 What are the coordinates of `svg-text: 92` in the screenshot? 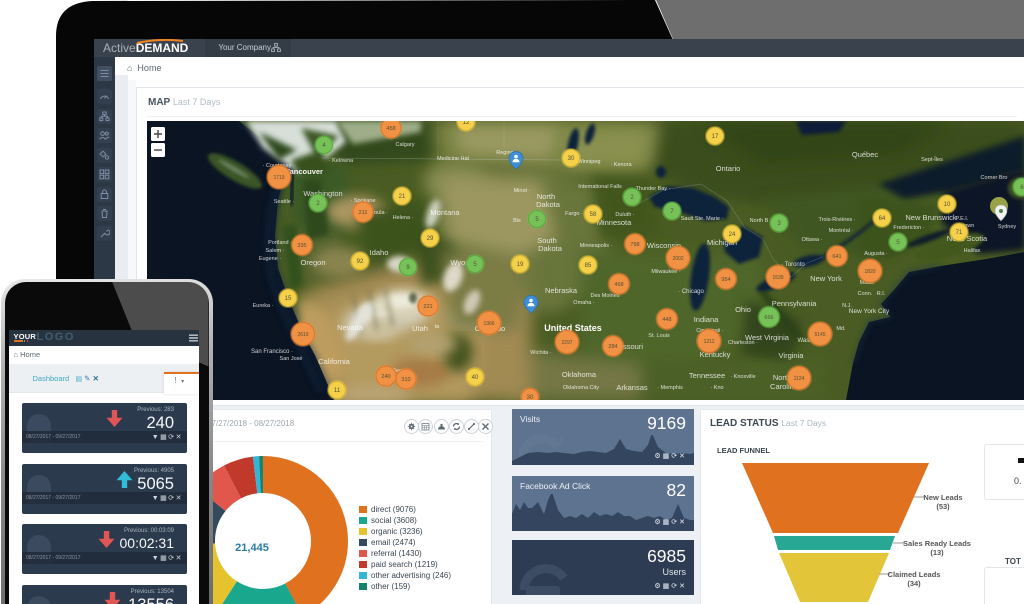 It's located at (360, 262).